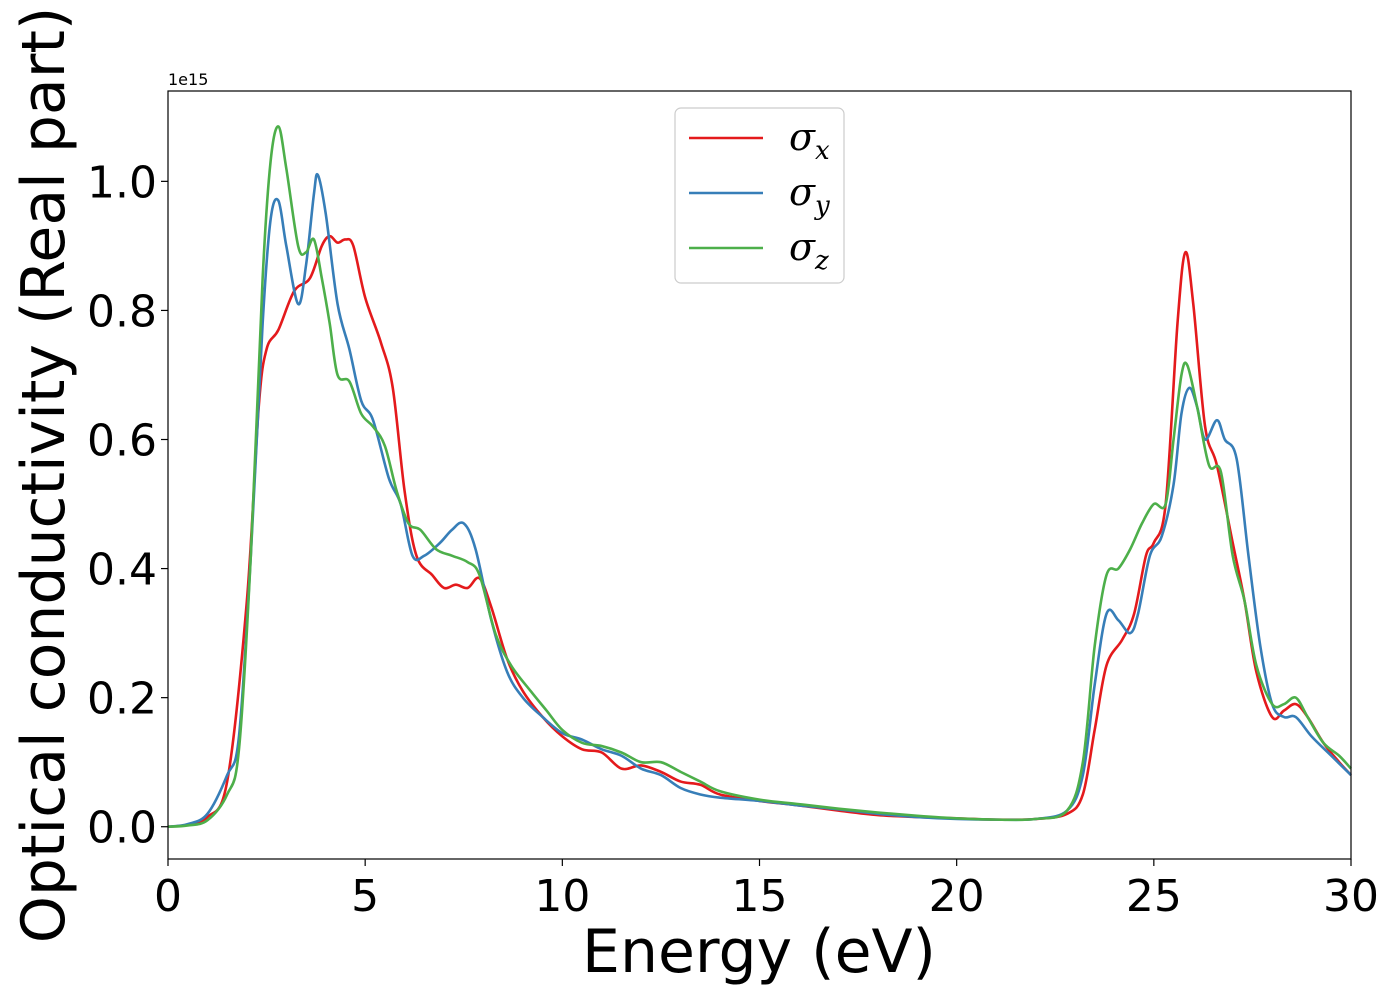 This screenshot has height=1000, width=1400. I want to click on x-tick-label: 20, so click(957, 896).